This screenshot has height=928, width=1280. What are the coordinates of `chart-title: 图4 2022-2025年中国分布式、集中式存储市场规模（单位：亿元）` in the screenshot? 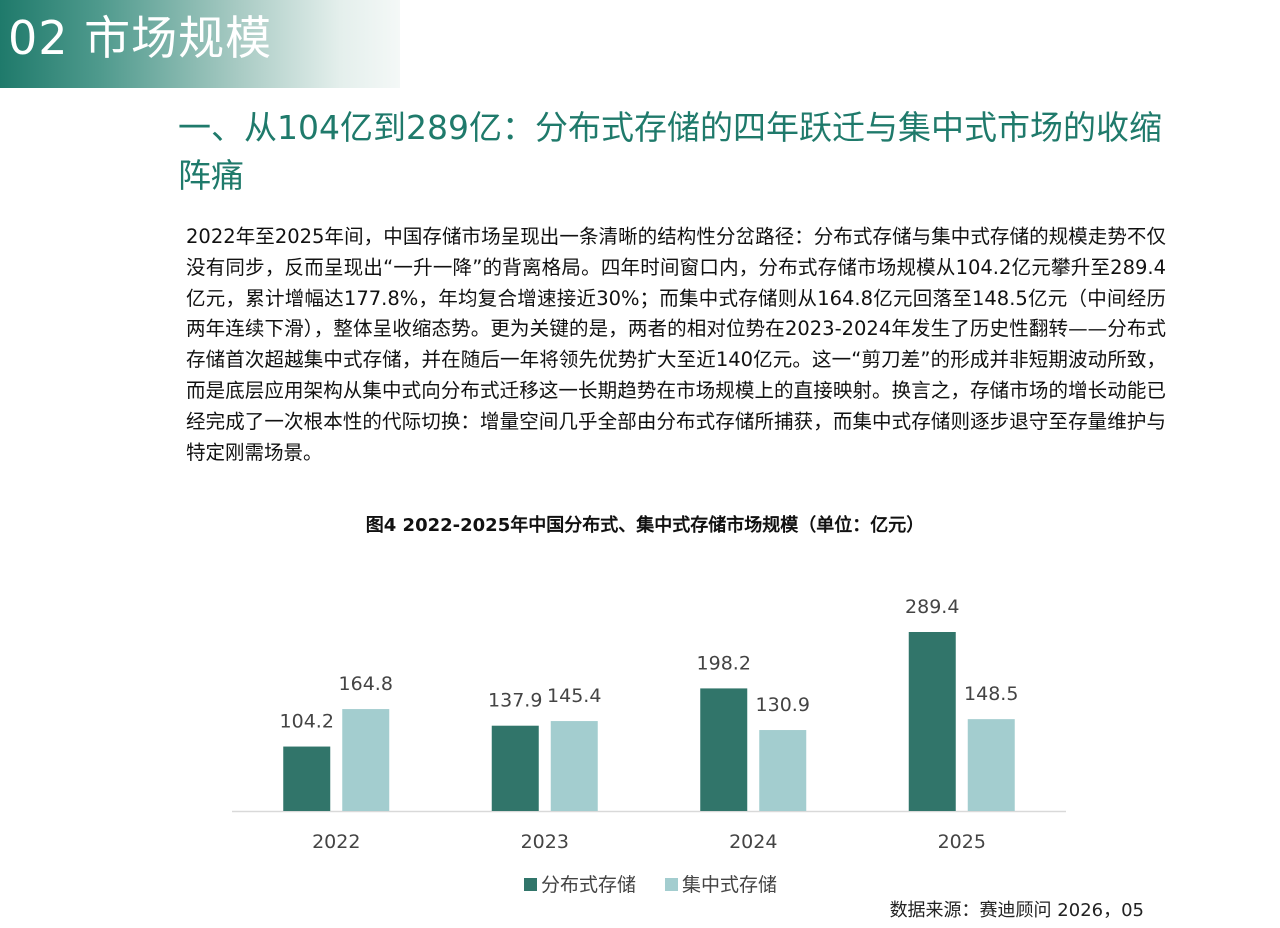 It's located at (645, 525).